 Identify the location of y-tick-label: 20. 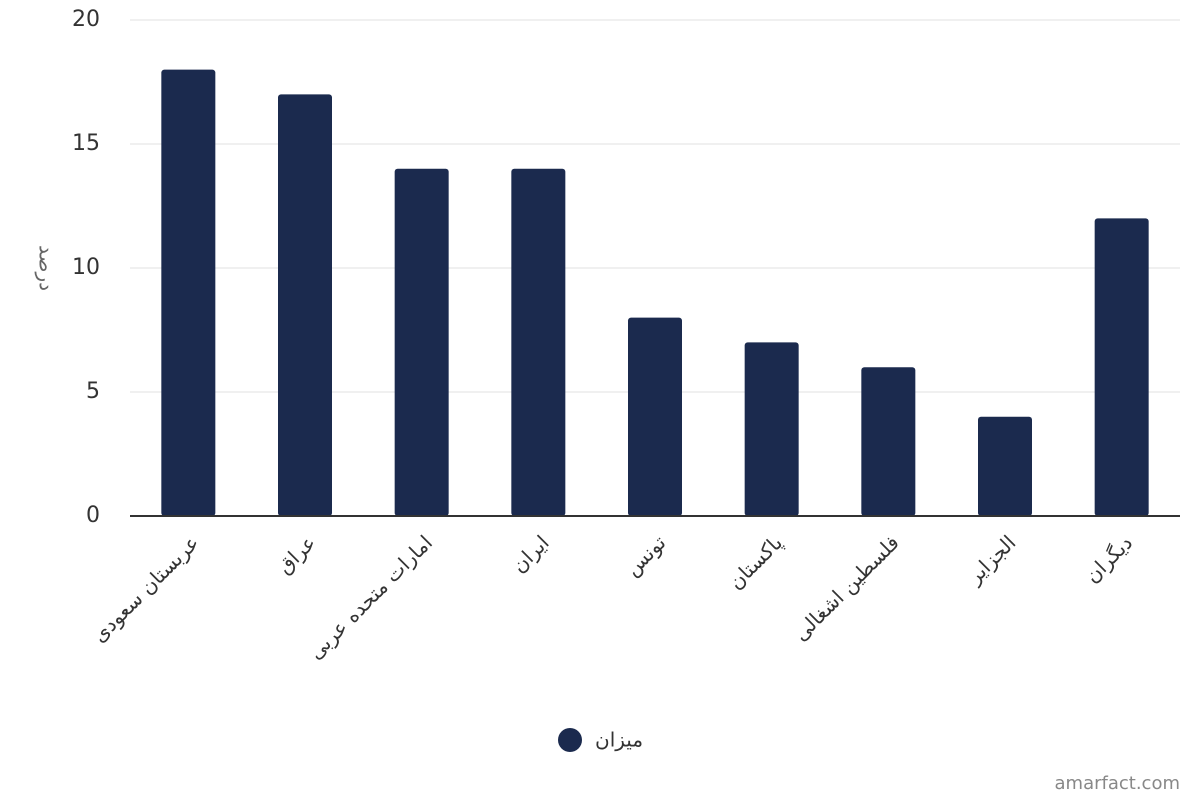
(86, 19).